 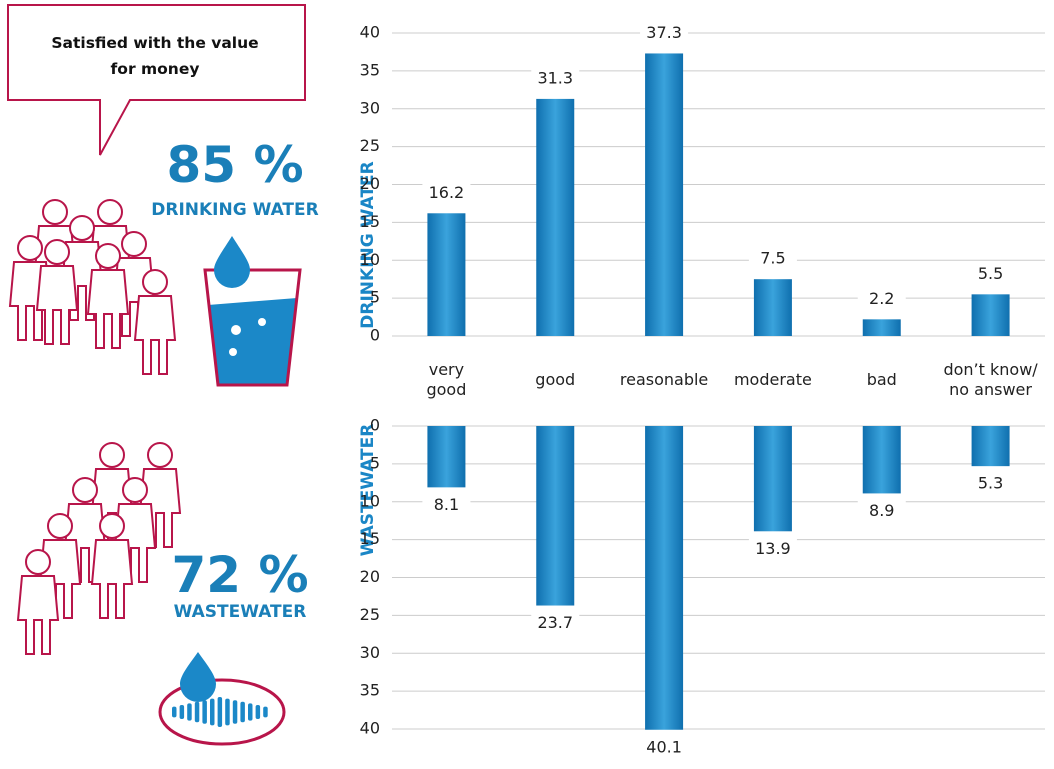 I want to click on y-tick-label: 35, so click(x=370, y=69).